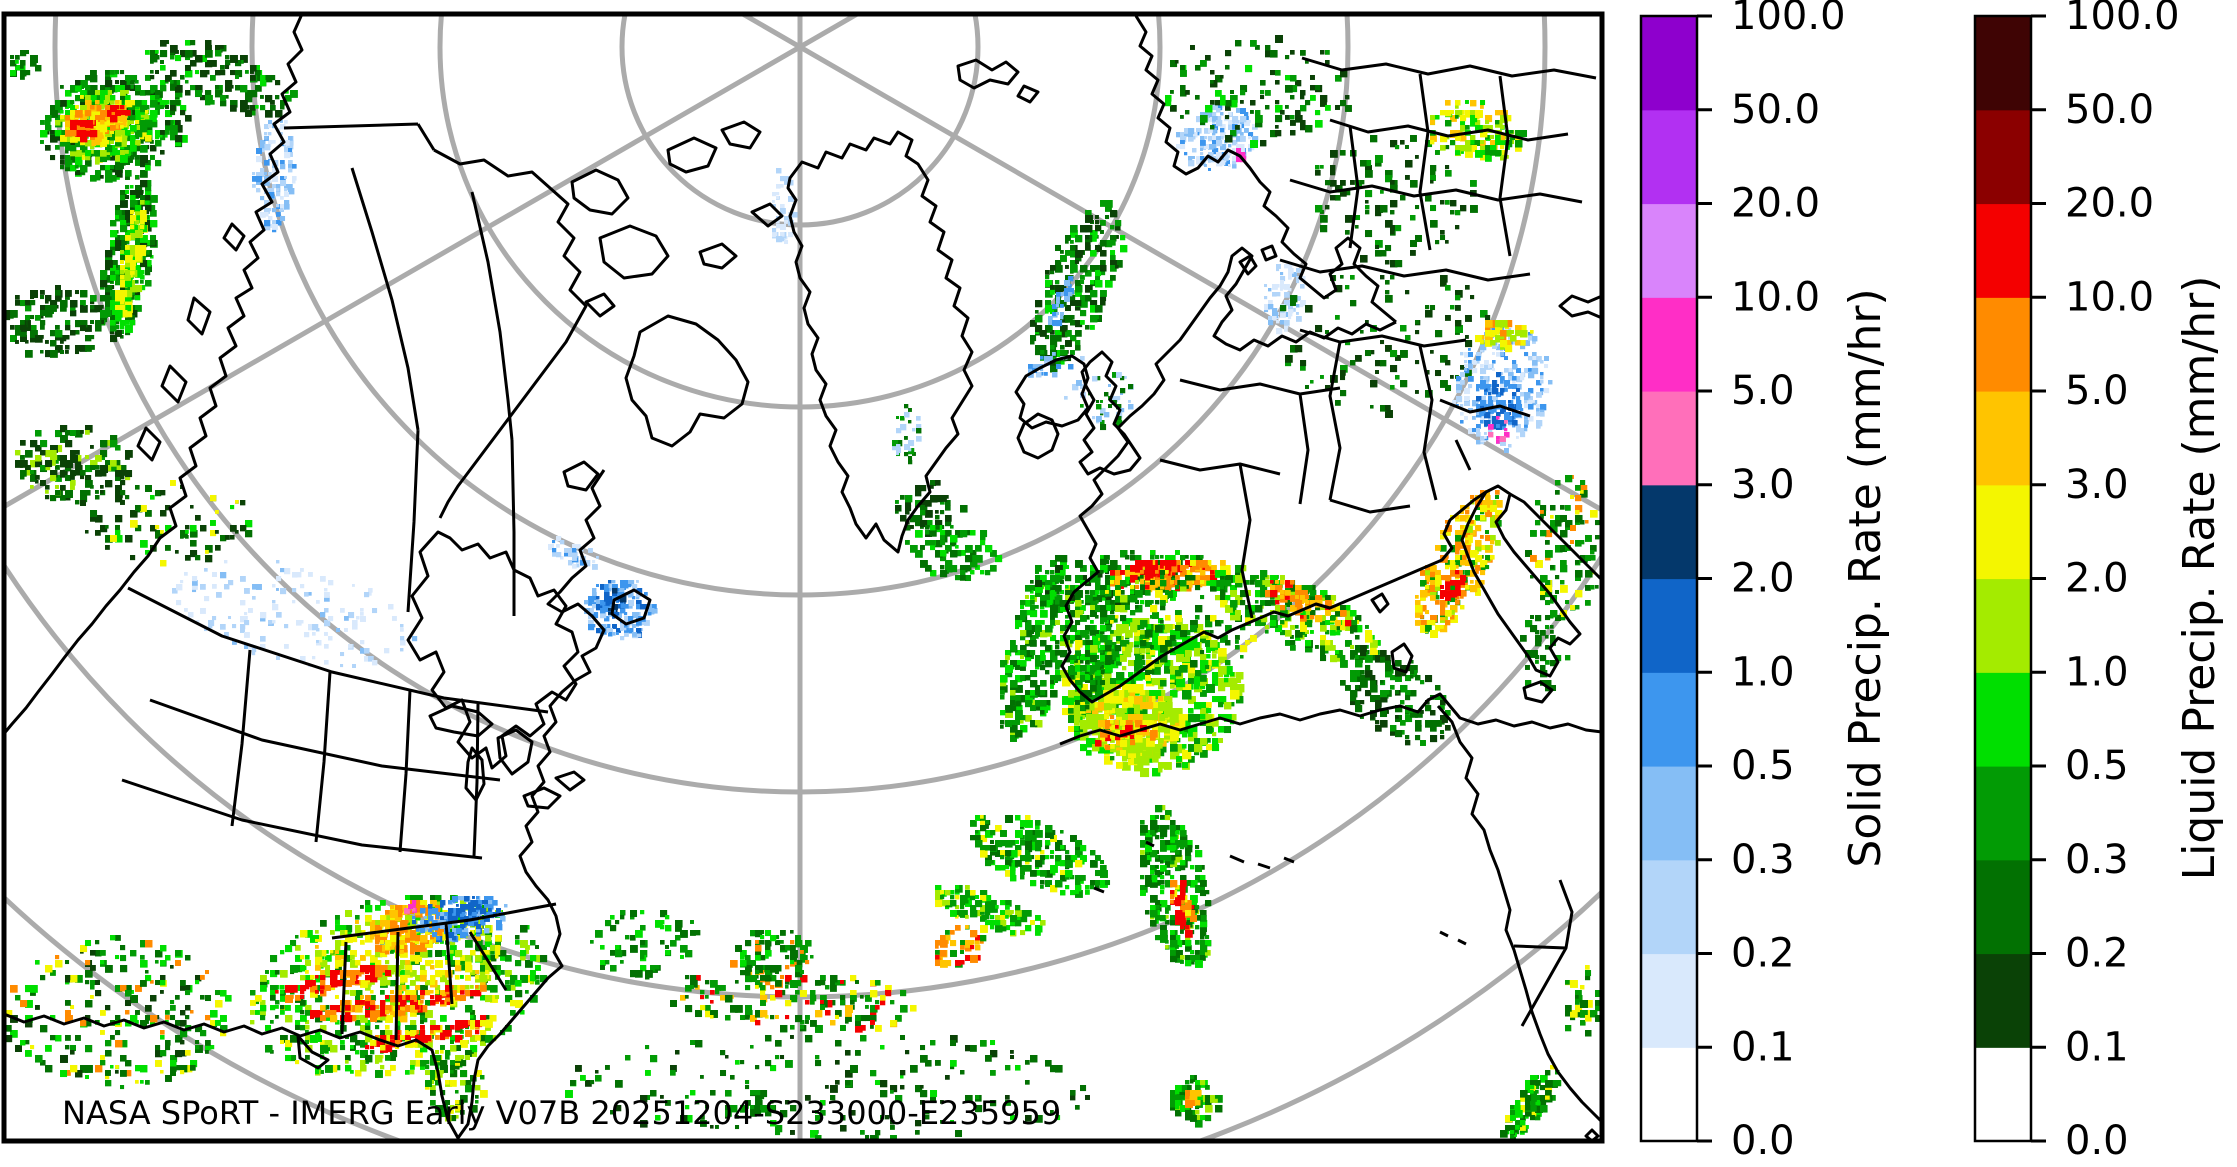  I want to click on precip-feature-alps-top-specks, so click(1504, 336).